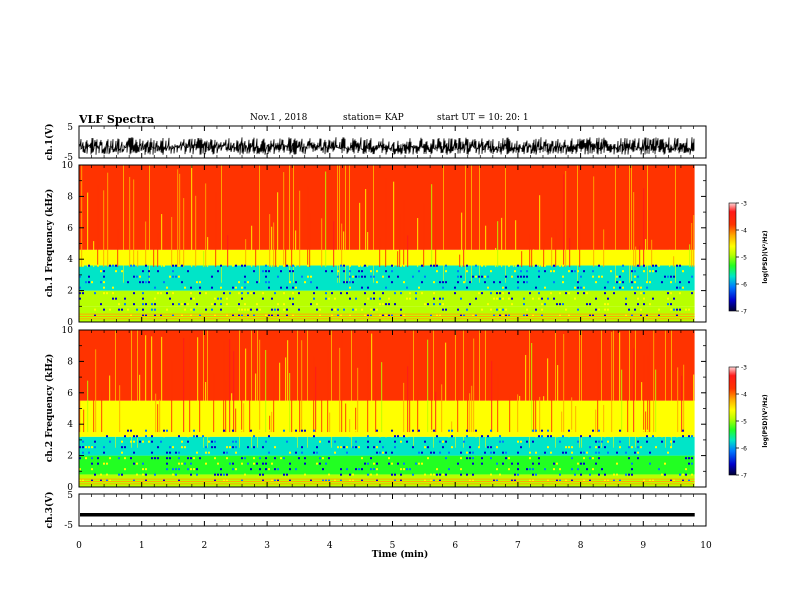  What do you see at coordinates (518, 546) in the screenshot?
I see `xtick-label: 7` at bounding box center [518, 546].